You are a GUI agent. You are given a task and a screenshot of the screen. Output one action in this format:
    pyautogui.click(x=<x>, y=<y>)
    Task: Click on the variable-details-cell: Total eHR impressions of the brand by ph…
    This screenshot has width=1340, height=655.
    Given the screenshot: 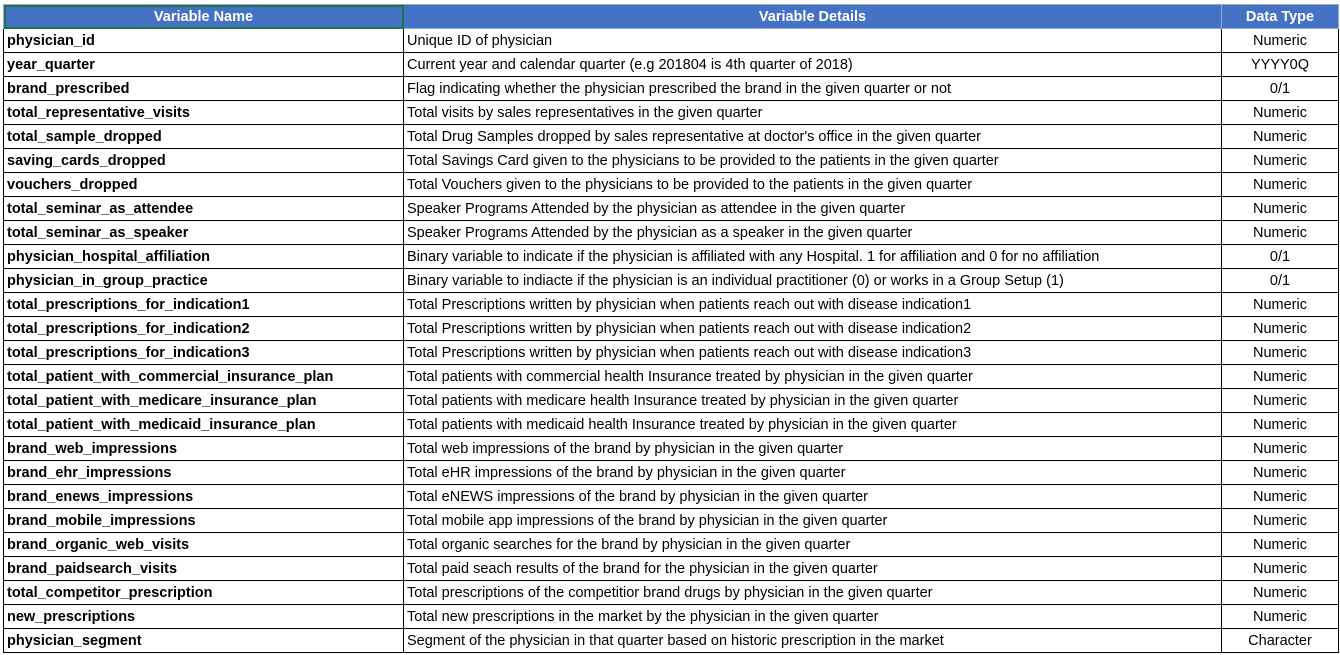 What is the action you would take?
    pyautogui.click(x=812, y=472)
    